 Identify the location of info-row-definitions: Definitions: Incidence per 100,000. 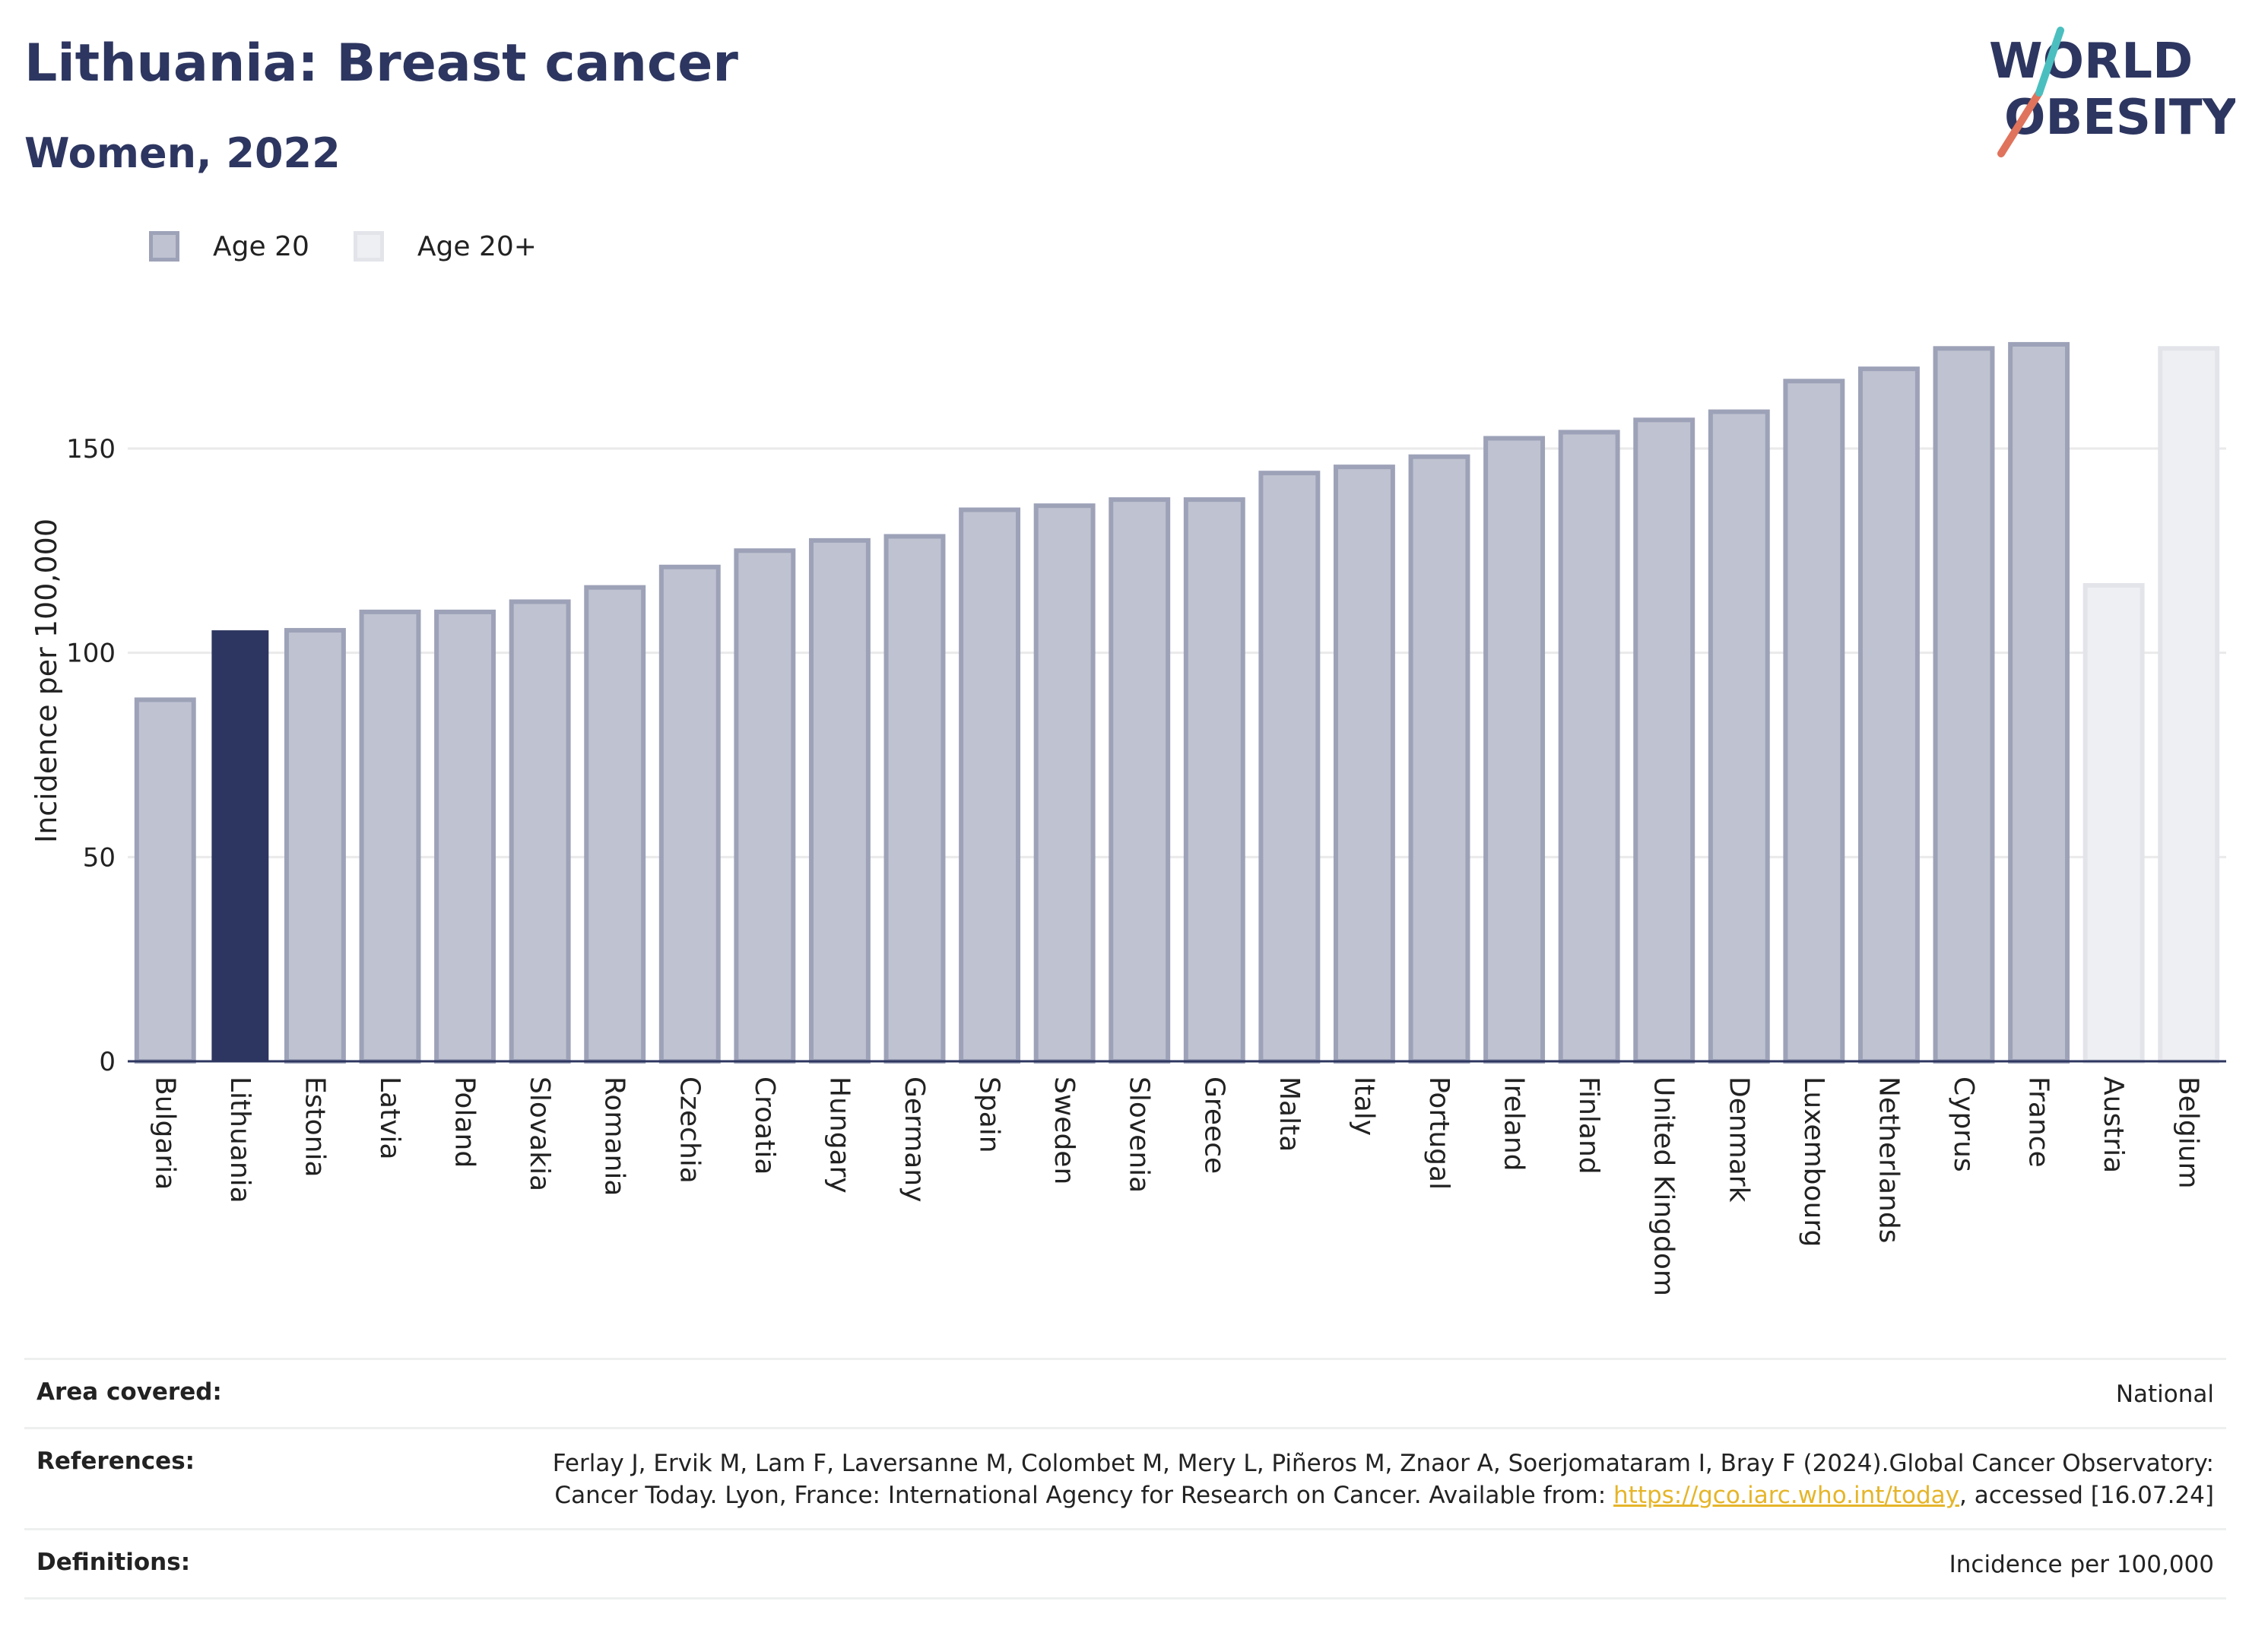
(1125, 1564).